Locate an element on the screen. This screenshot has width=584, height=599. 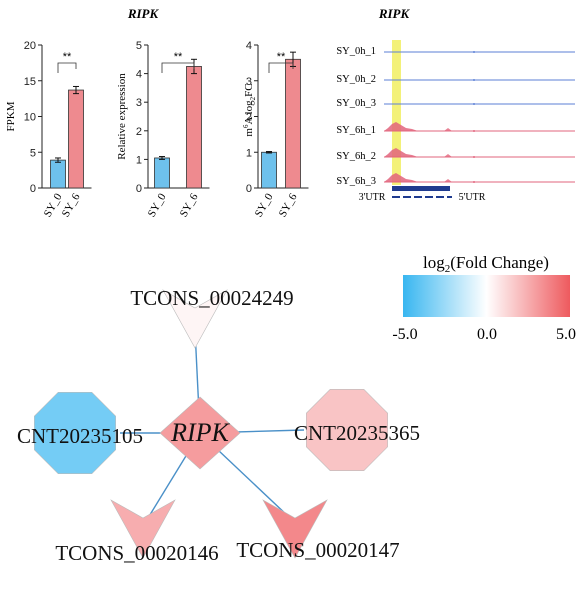
track-title: RIPK is located at coordinates (394, 13).